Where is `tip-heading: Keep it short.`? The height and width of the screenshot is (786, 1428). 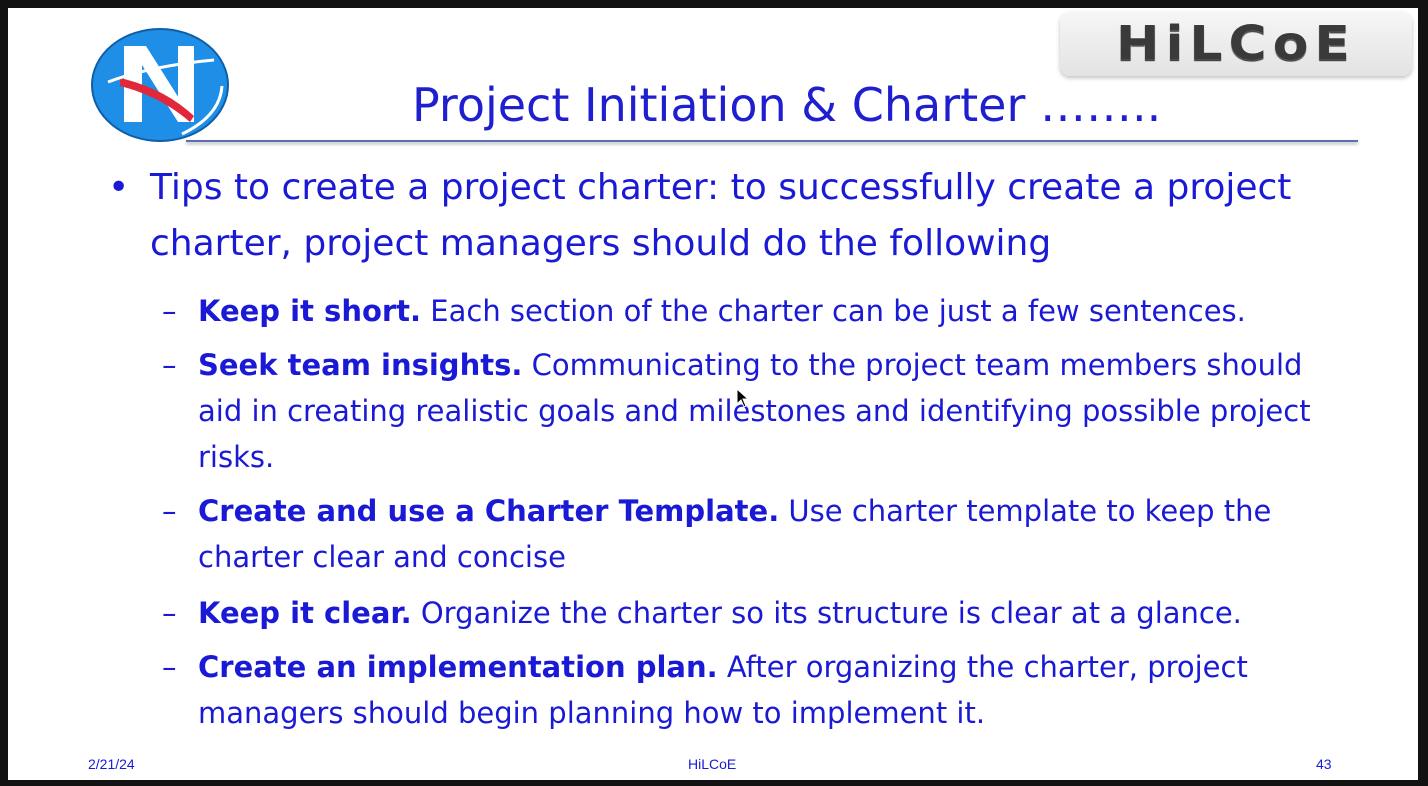 tip-heading: Keep it short. is located at coordinates (310, 311).